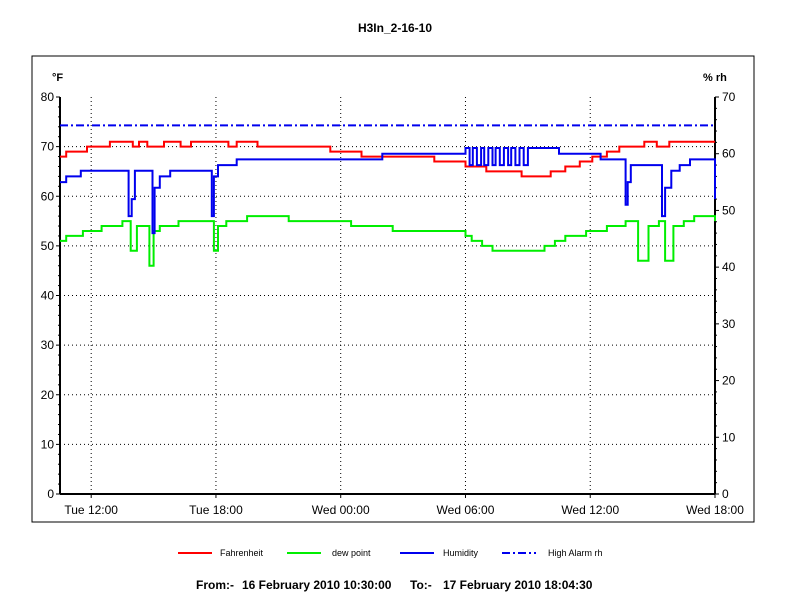 This screenshot has width=792, height=612. I want to click on x-tick-label: Wed 18:00, so click(715, 510).